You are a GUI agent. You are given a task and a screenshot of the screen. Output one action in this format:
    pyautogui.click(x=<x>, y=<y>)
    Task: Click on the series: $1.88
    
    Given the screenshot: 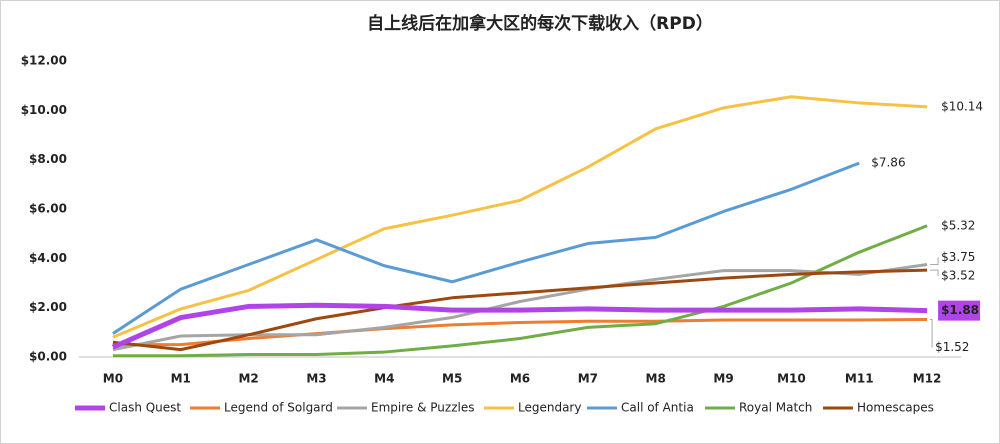 What is the action you would take?
    pyautogui.click(x=546, y=325)
    